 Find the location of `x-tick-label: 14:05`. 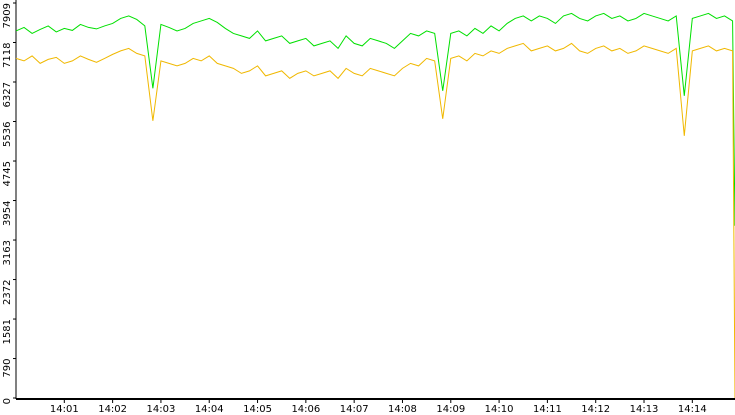

x-tick-label: 14:05 is located at coordinates (257, 409).